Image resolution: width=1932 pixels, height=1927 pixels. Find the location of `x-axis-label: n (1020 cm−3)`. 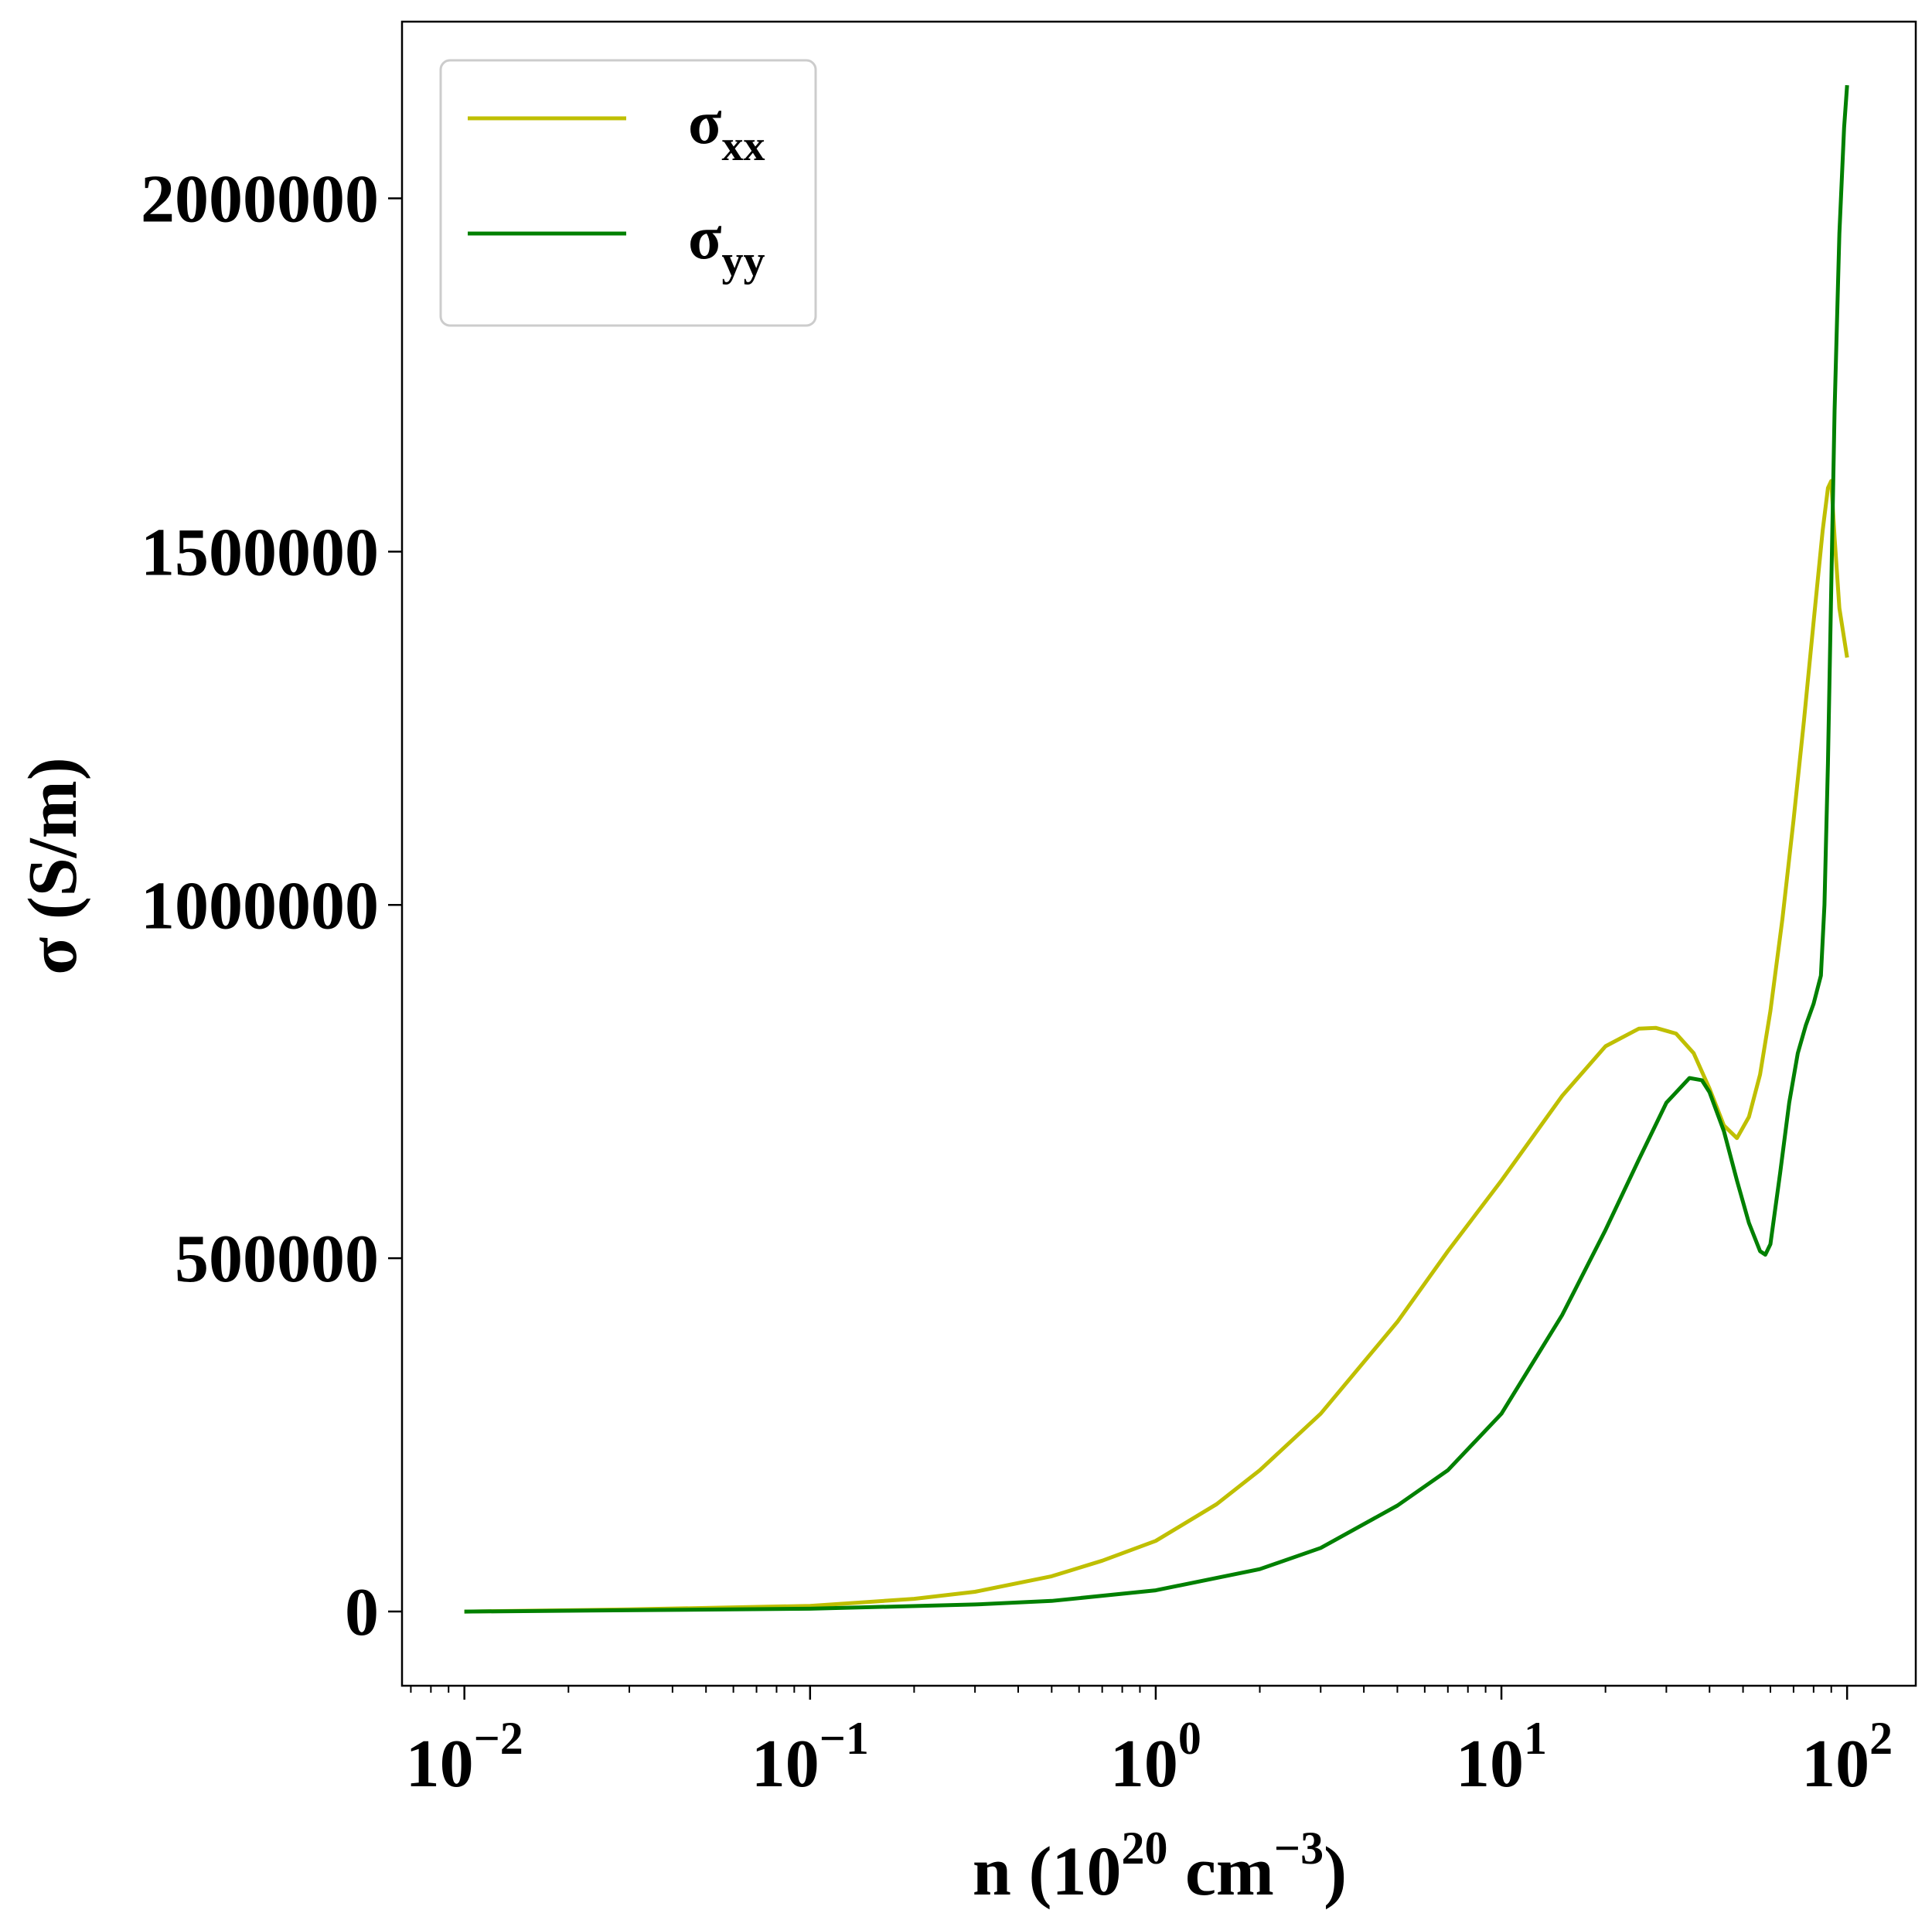

x-axis-label: n (1020 cm−3) is located at coordinates (1160, 1866).